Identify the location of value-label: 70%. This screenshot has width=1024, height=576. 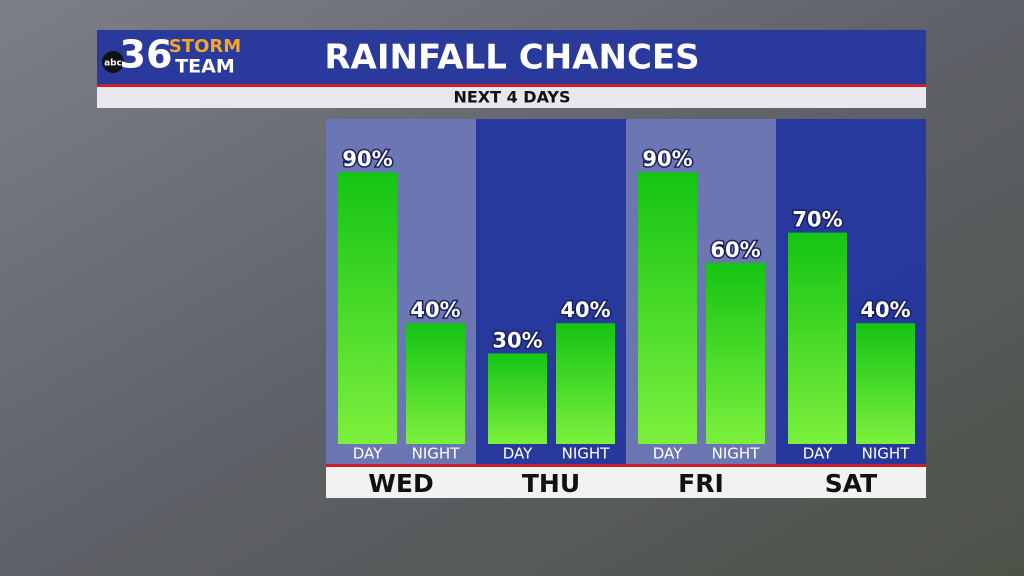
(817, 220).